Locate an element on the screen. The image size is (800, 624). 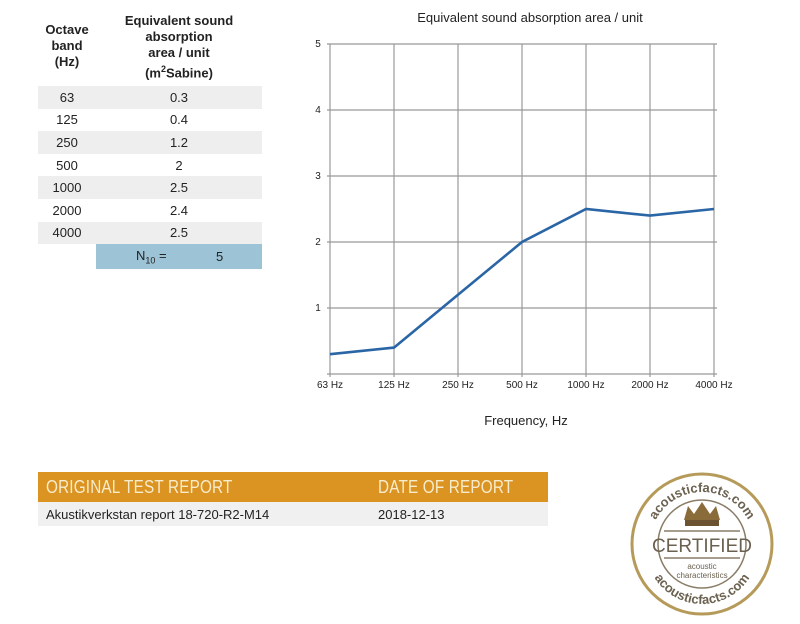
n10-summary: N10 = 5 is located at coordinates (179, 256).